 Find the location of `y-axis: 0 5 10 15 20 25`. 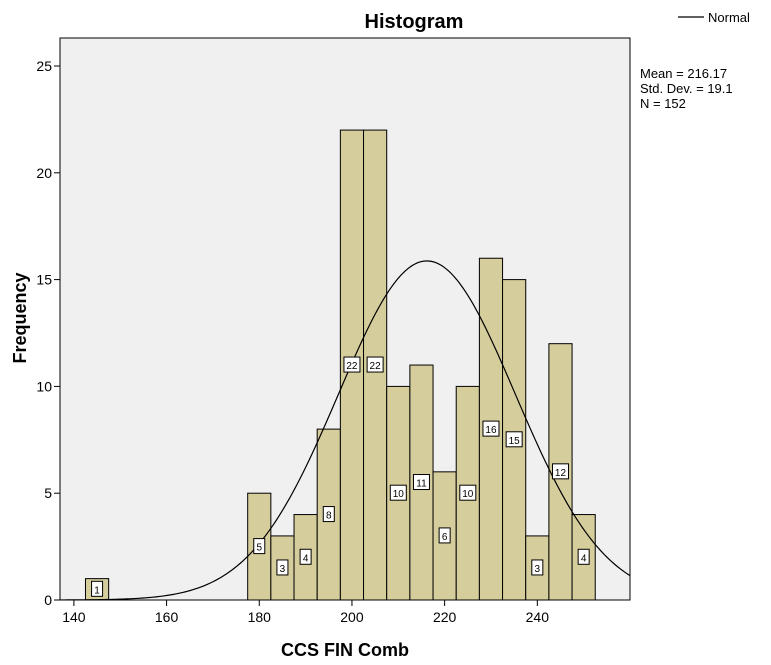

y-axis: 0 5 10 15 20 25 is located at coordinates (48, 333).